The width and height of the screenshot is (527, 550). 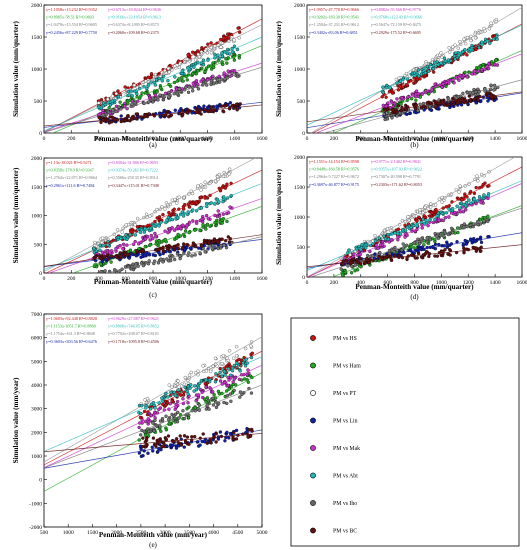 I want to click on x-tick-label: 1000, so click(x=441, y=283).